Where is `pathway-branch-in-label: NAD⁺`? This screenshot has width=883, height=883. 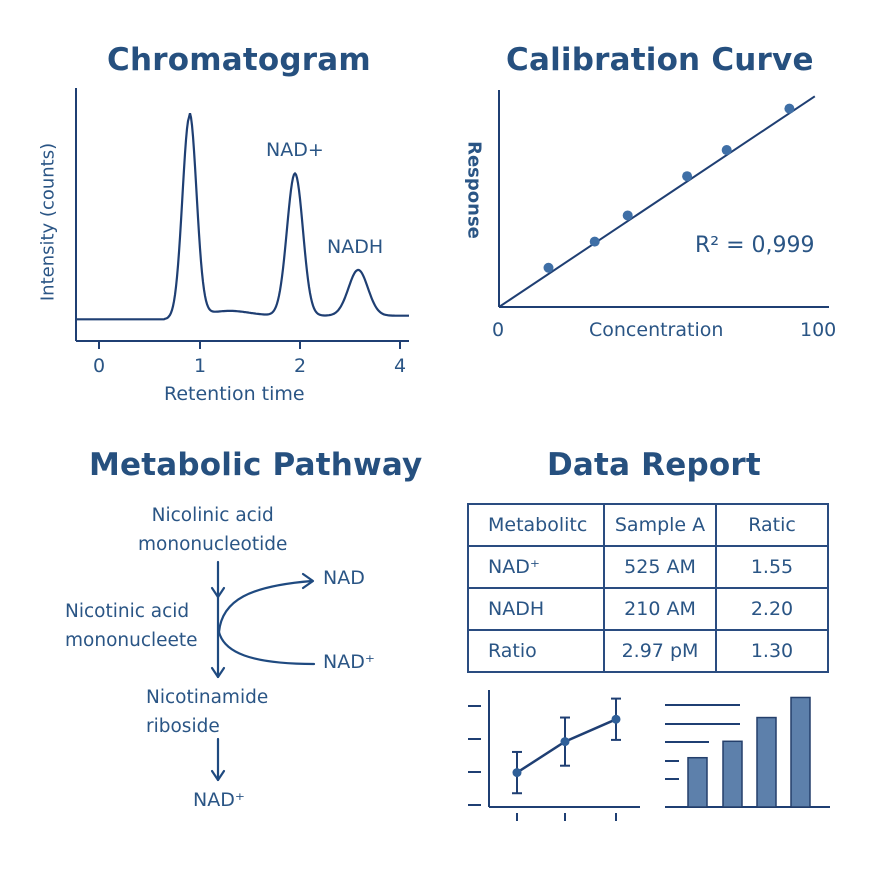
pathway-branch-in-label: NAD⁺ is located at coordinates (349, 662).